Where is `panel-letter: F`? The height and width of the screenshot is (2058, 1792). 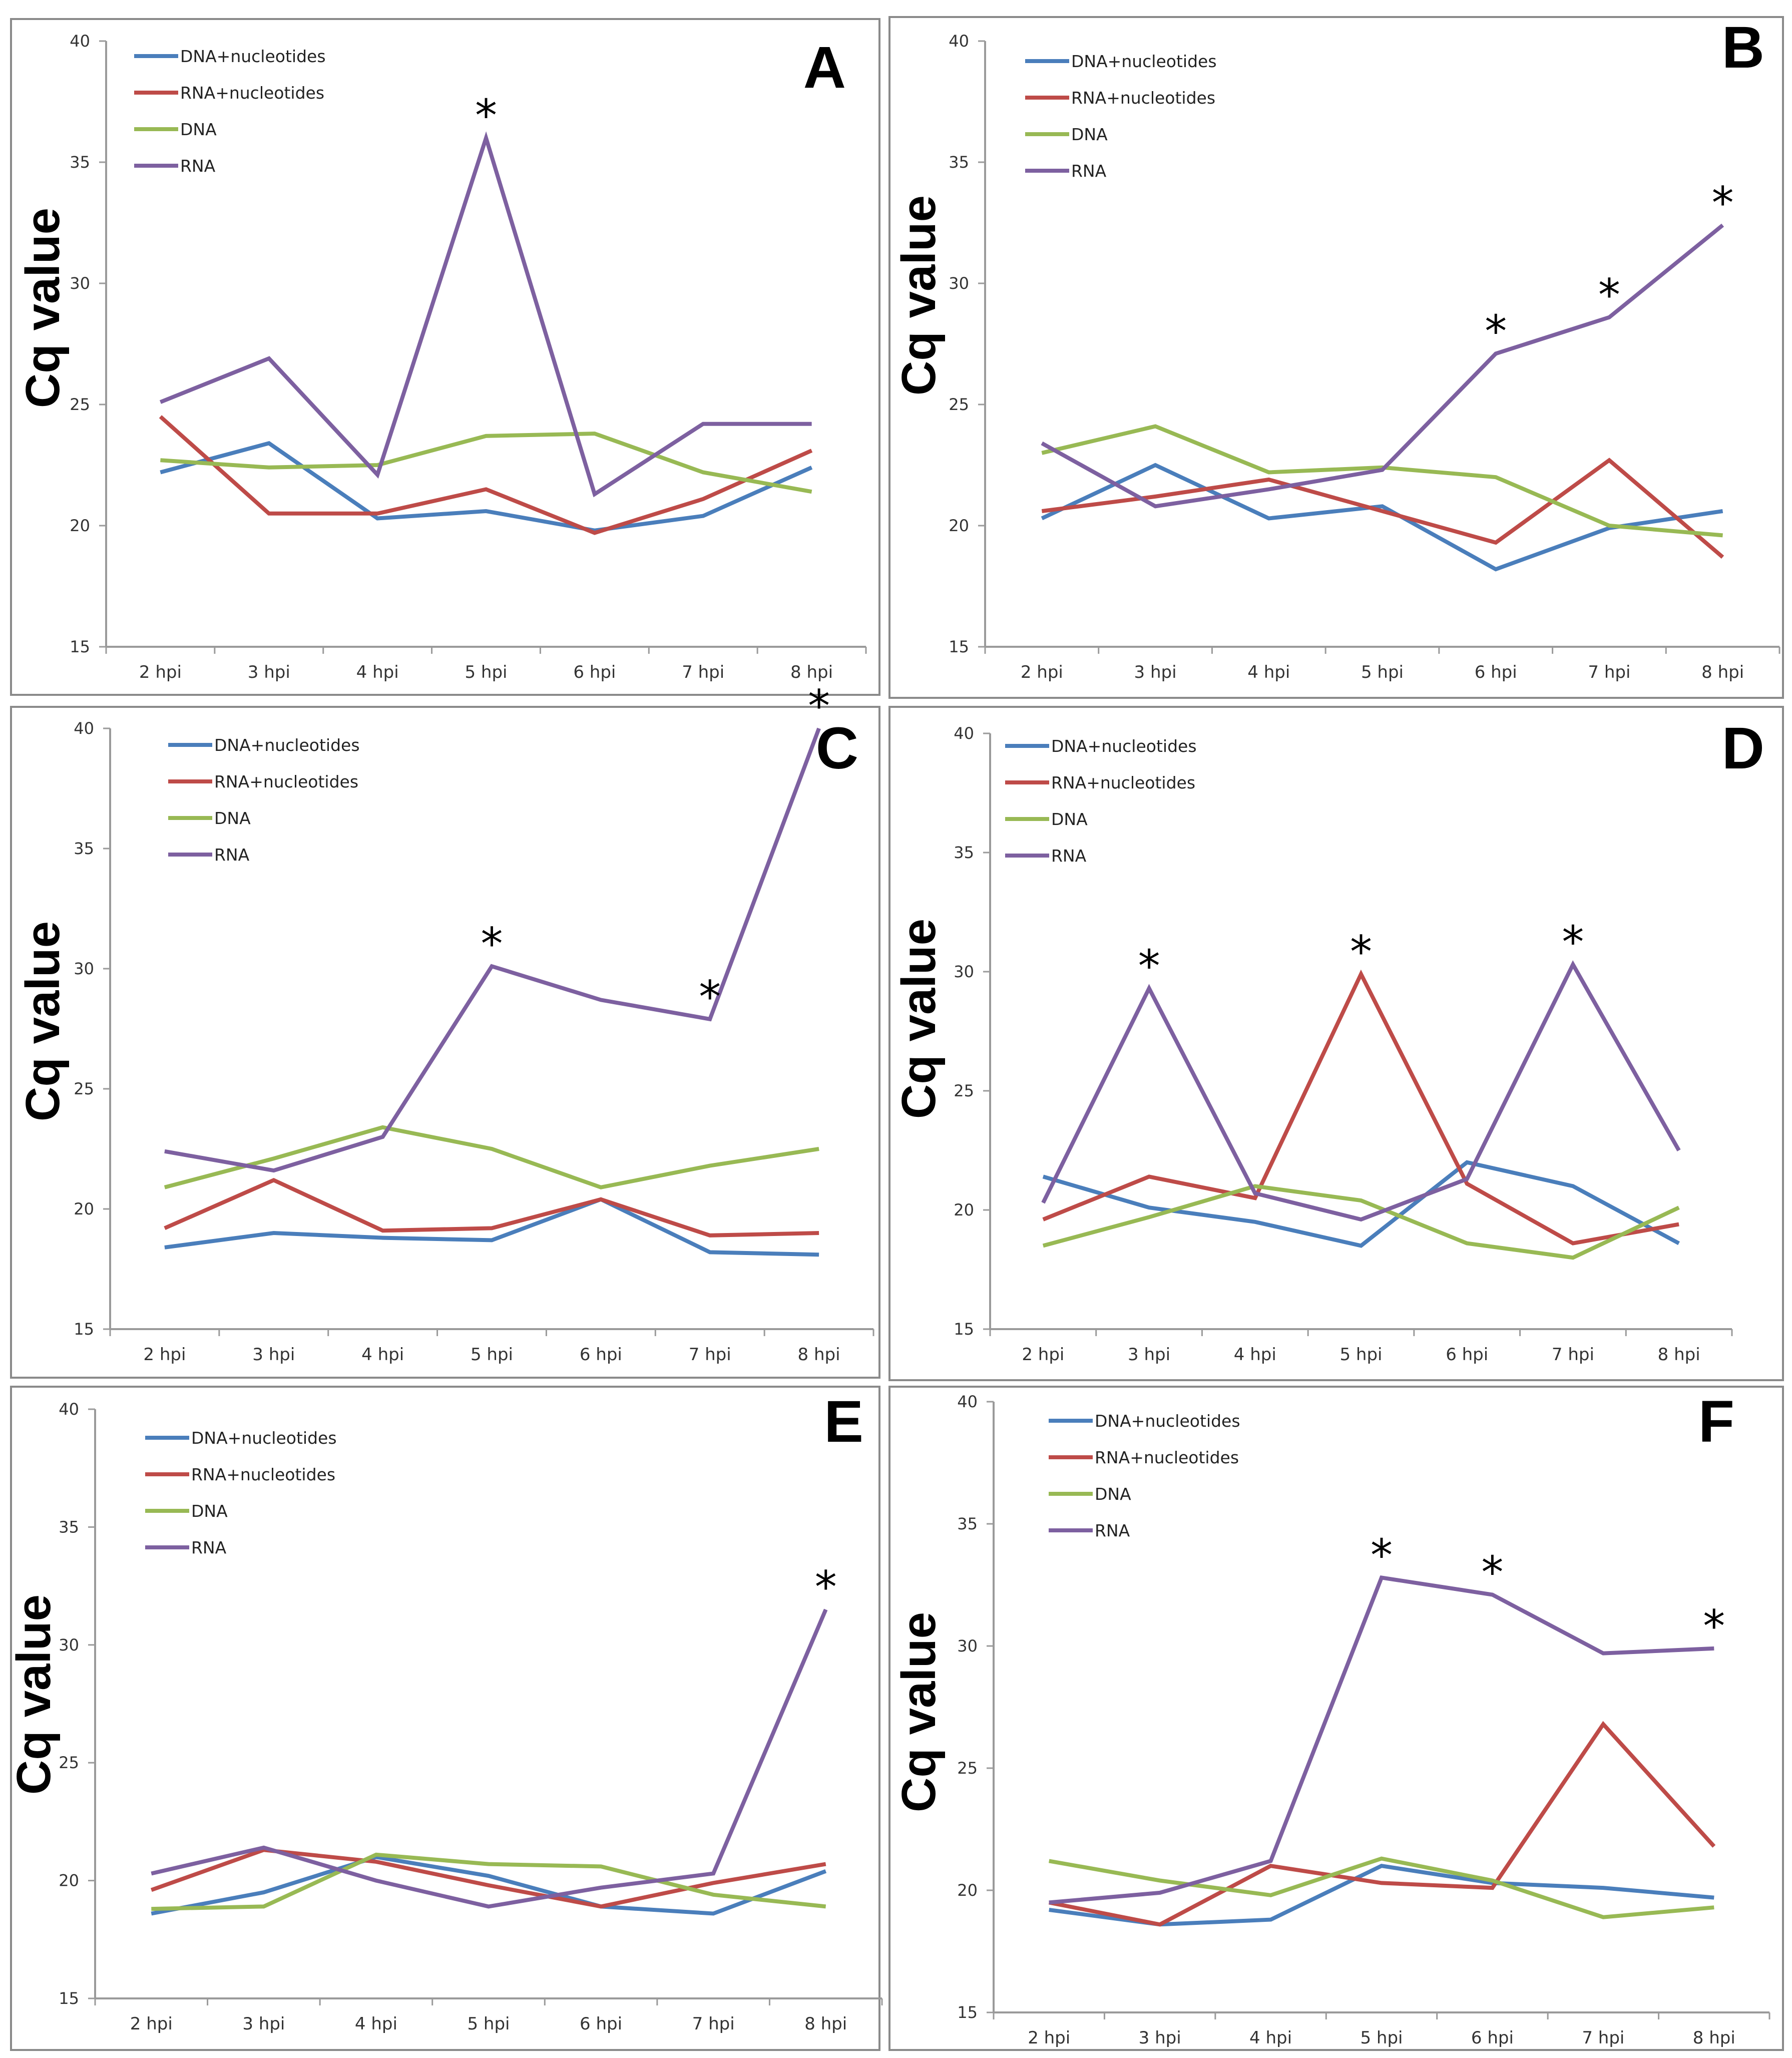
panel-letter: F is located at coordinates (1716, 1422).